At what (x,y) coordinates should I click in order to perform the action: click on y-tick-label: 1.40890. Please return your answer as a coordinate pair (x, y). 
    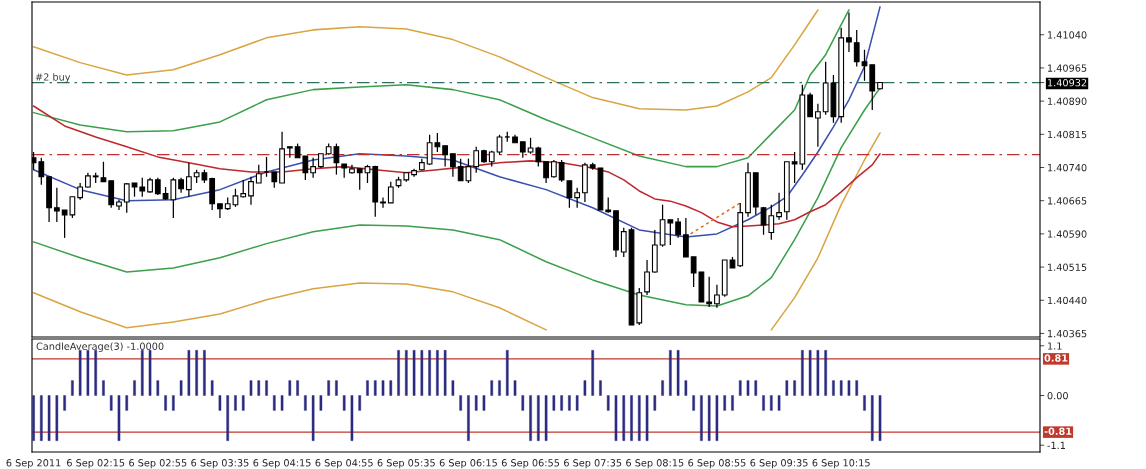
    Looking at the image, I should click on (1067, 101).